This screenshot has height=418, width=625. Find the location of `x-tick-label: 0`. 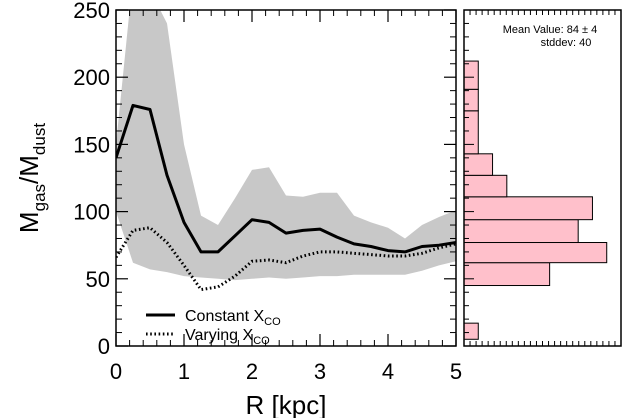

x-tick-label: 0 is located at coordinates (116, 371).